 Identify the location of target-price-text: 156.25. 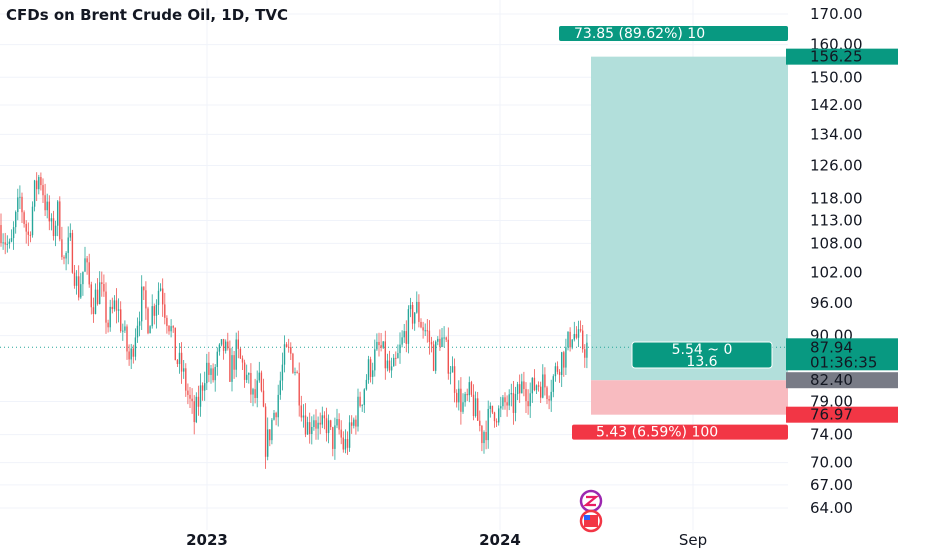
(836, 57).